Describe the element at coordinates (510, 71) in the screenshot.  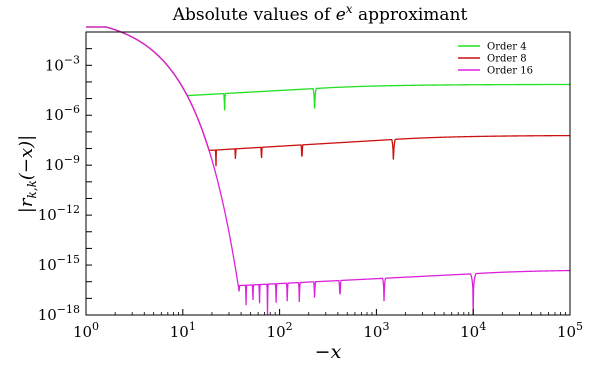
I see `legend-label: Order 16` at that location.